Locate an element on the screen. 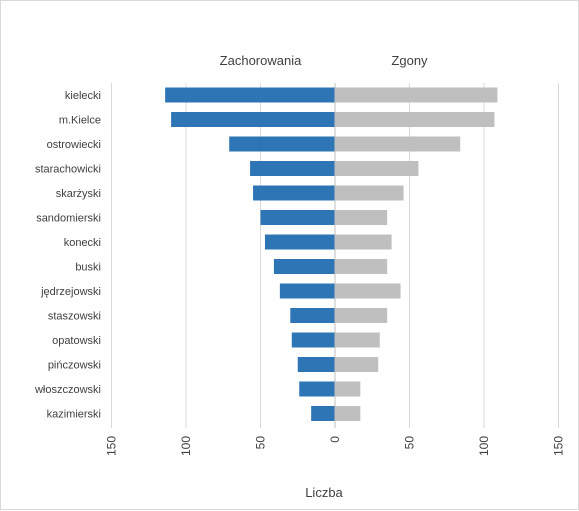  bar-zachorowania-starachowicki is located at coordinates (292, 168).